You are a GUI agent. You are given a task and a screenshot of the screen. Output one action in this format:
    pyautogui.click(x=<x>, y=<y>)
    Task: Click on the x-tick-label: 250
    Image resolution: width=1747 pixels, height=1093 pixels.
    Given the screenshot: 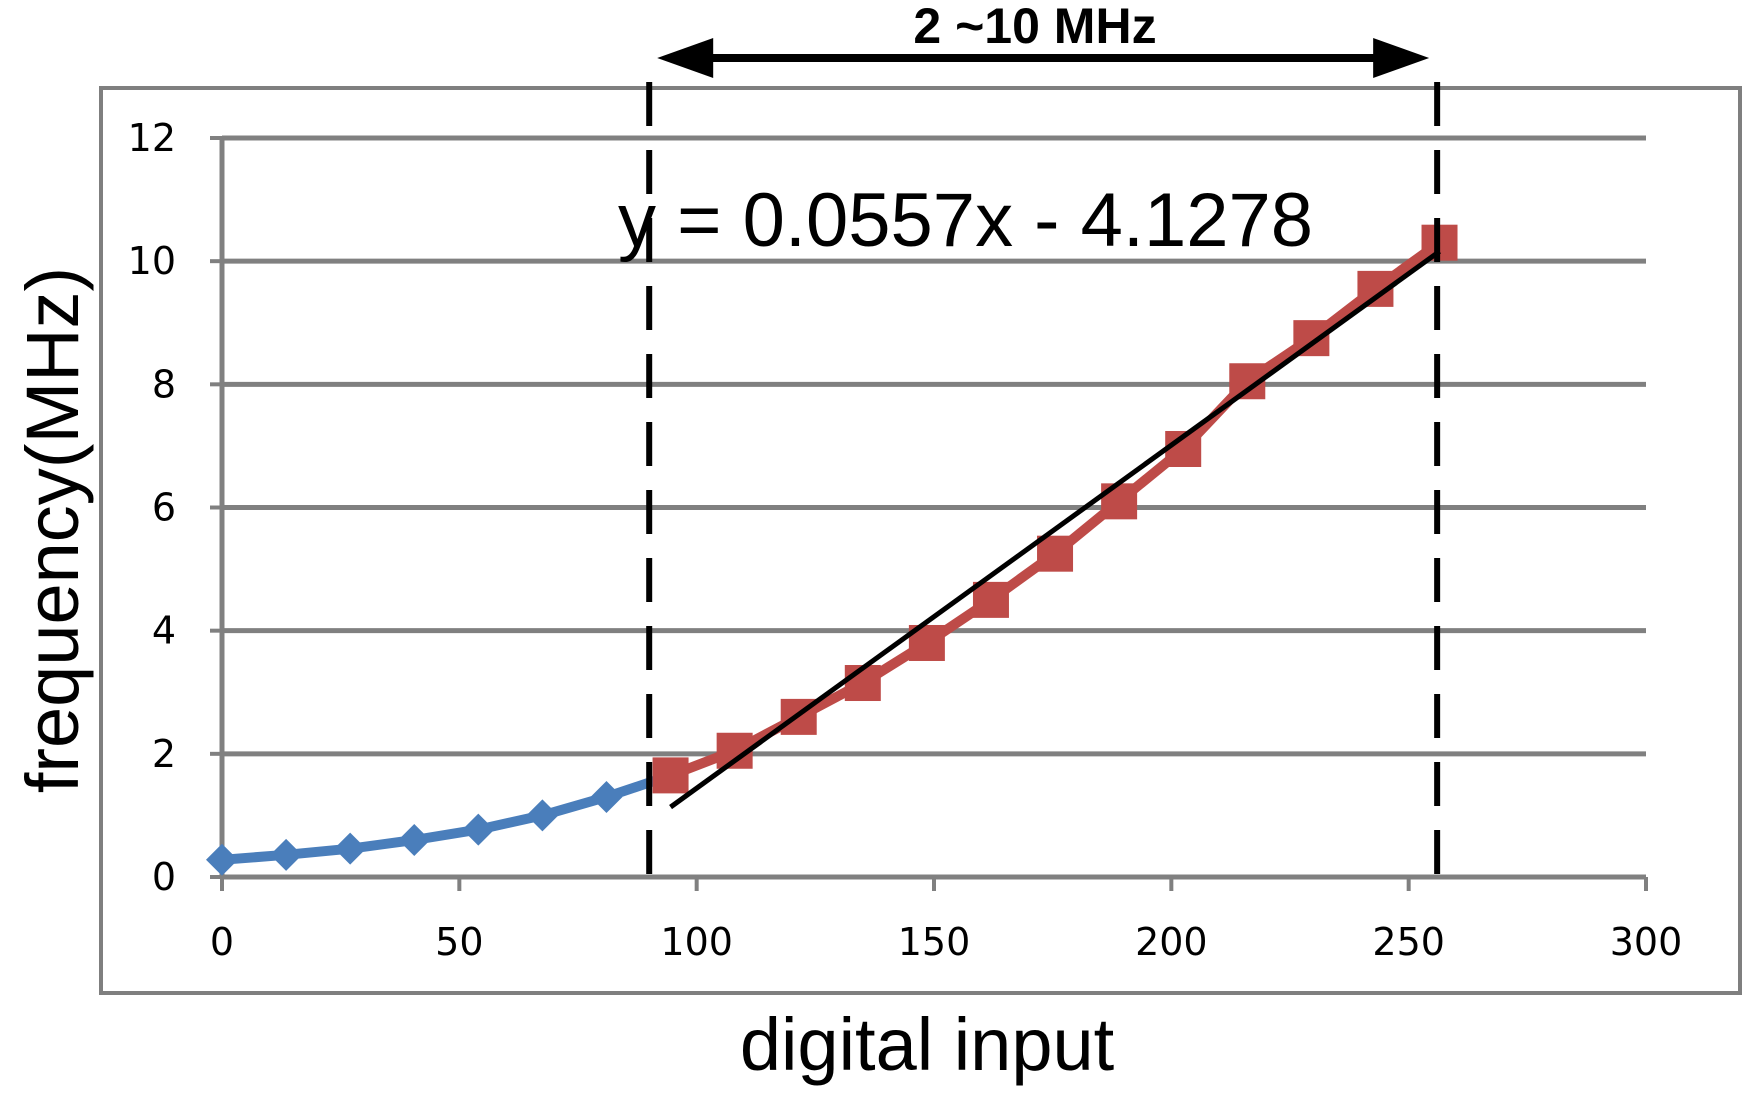 What is the action you would take?
    pyautogui.click(x=1408, y=942)
    